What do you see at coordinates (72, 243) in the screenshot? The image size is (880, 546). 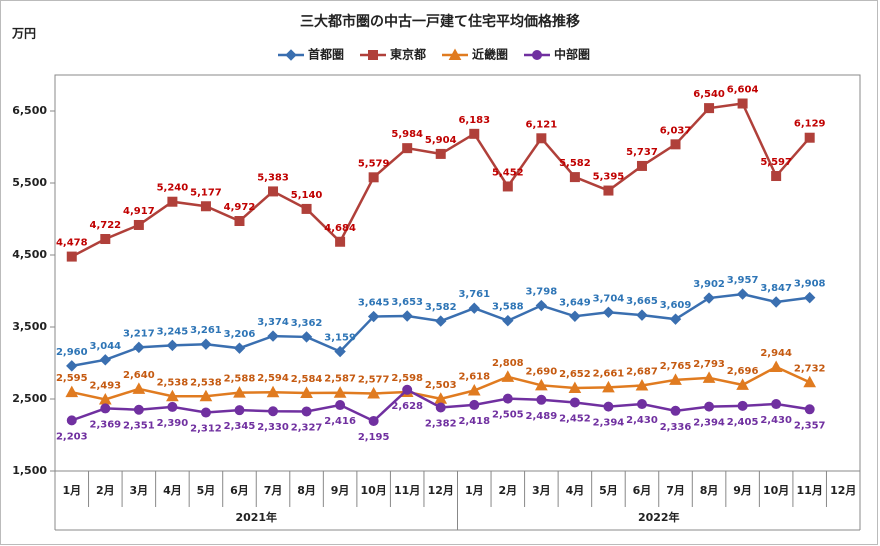 I see `value-label: 4,478` at bounding box center [72, 243].